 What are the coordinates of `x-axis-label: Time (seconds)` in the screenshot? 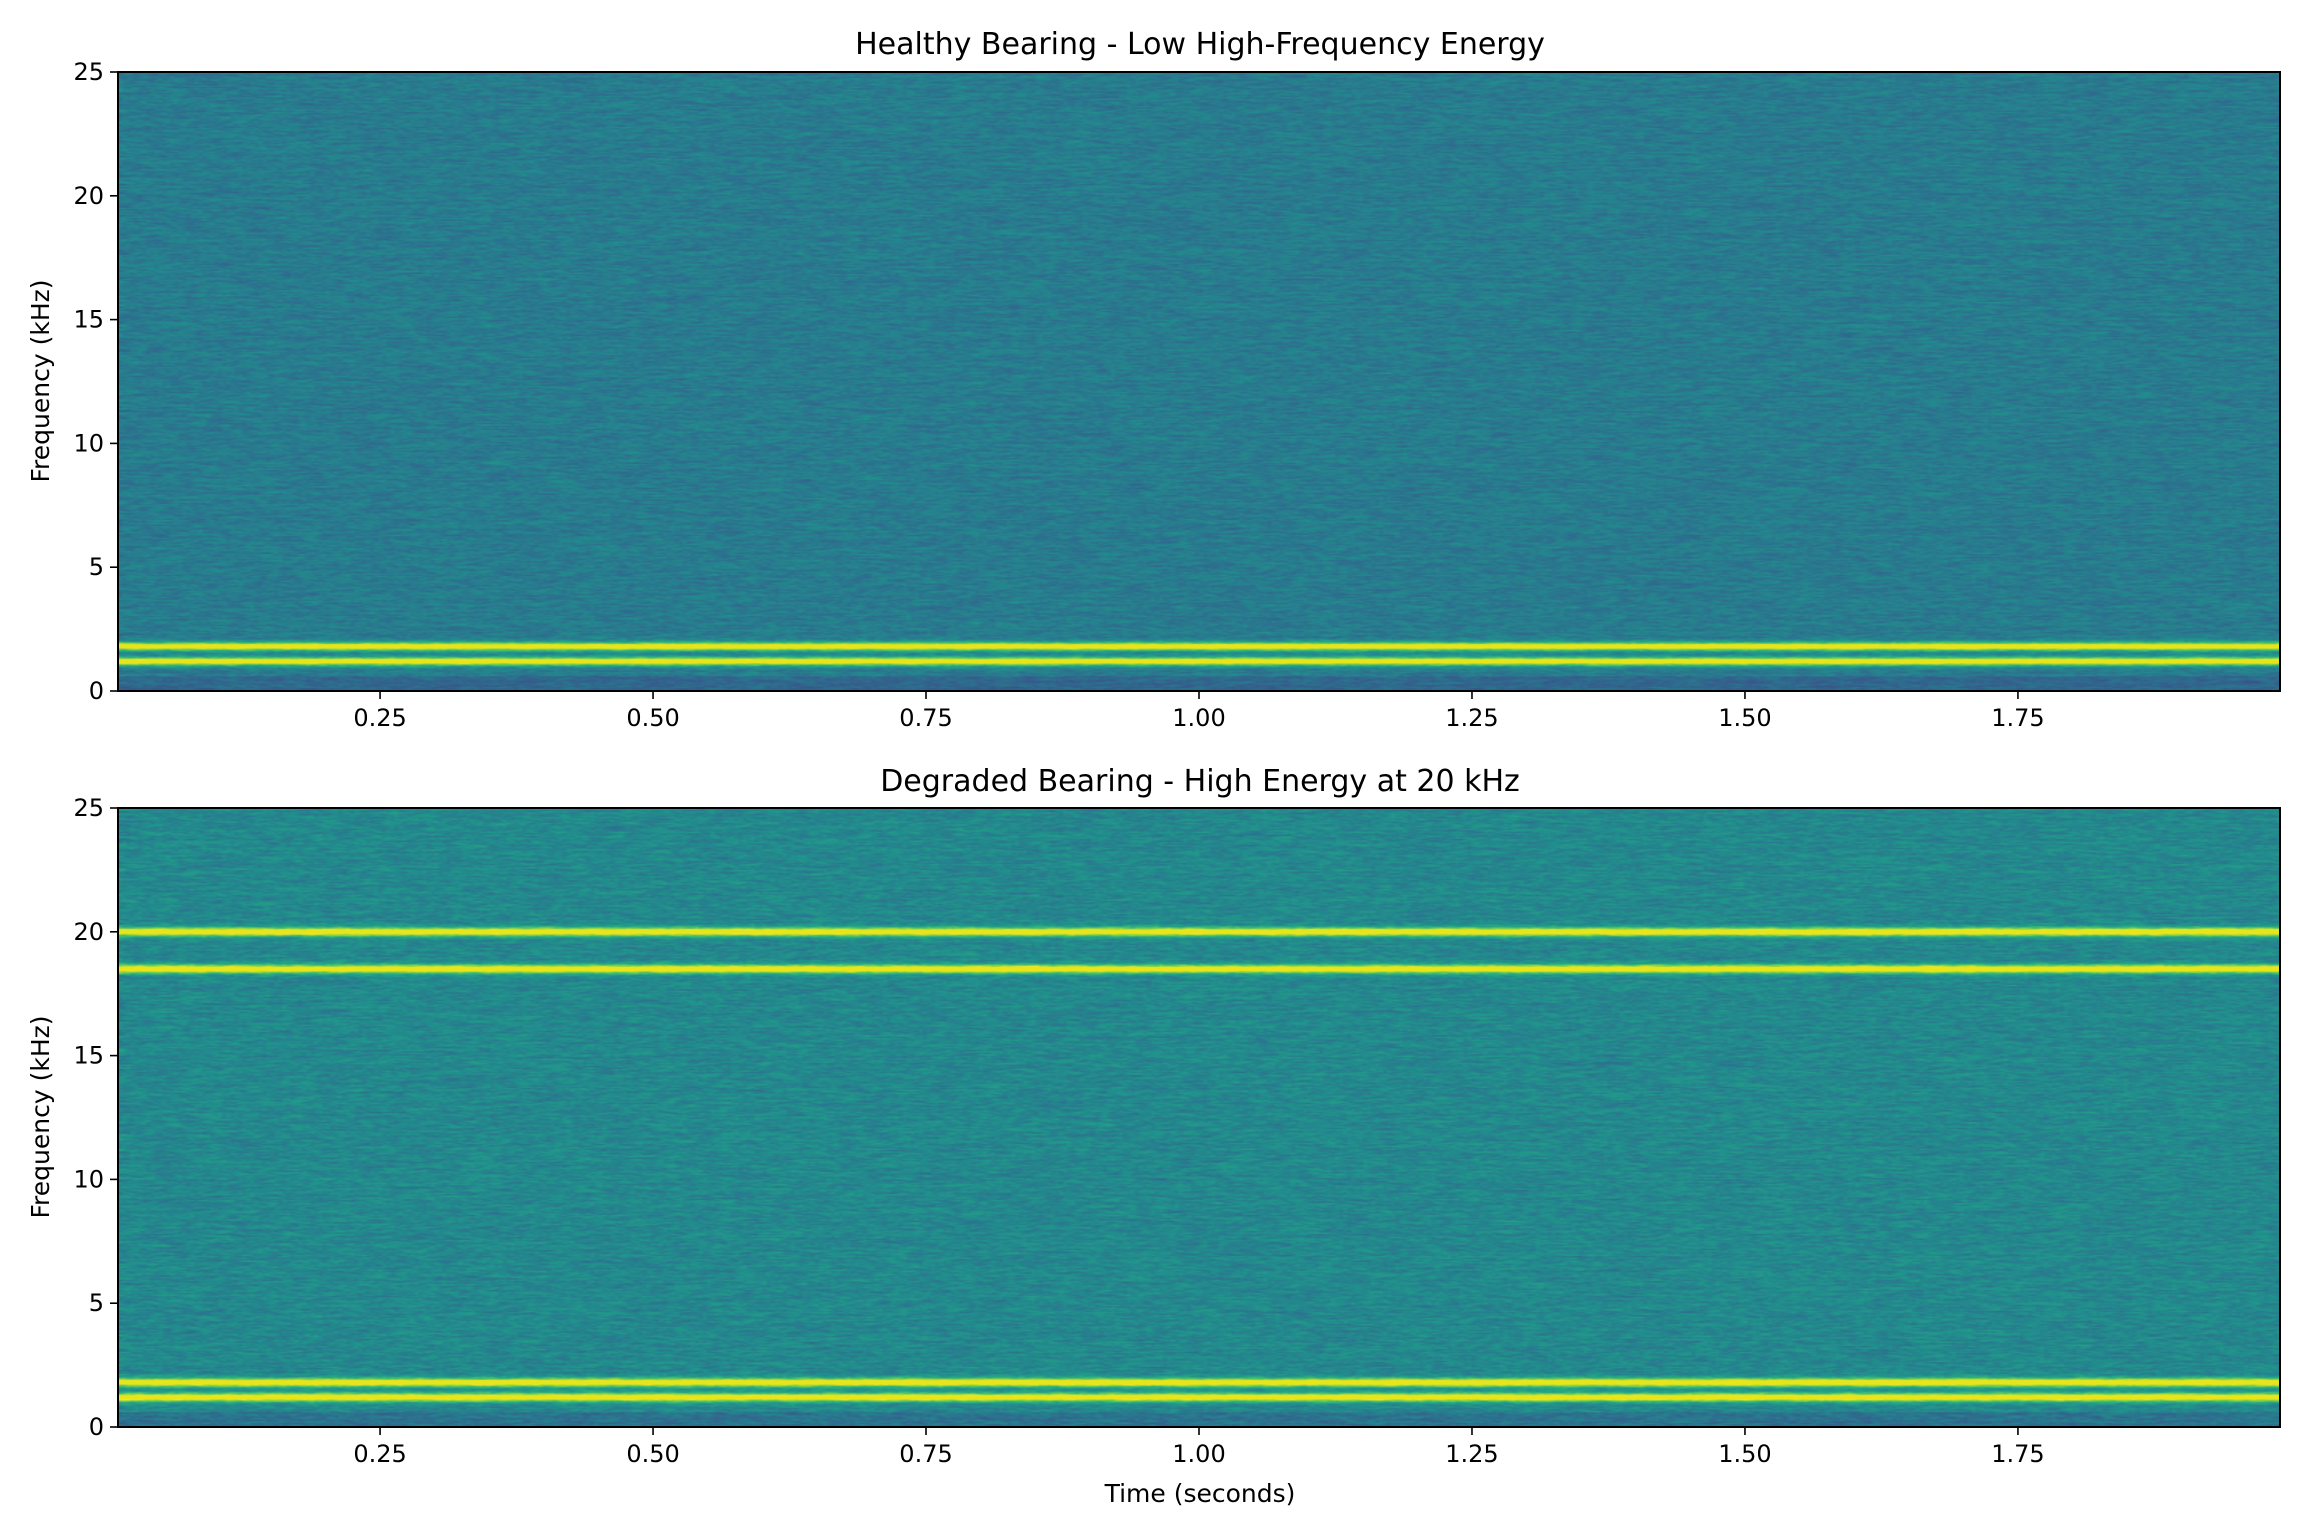 It's located at (1200, 1493).